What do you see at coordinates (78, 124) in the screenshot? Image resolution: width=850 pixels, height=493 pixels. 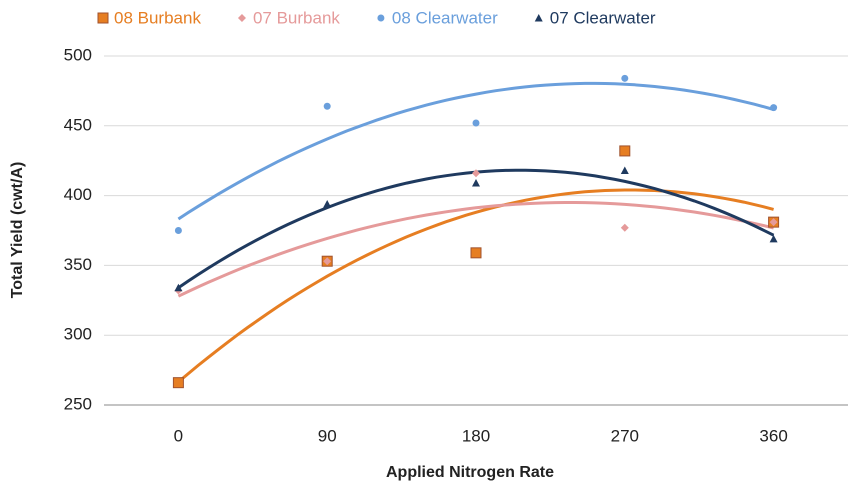 I see `y-tick-label: 450` at bounding box center [78, 124].